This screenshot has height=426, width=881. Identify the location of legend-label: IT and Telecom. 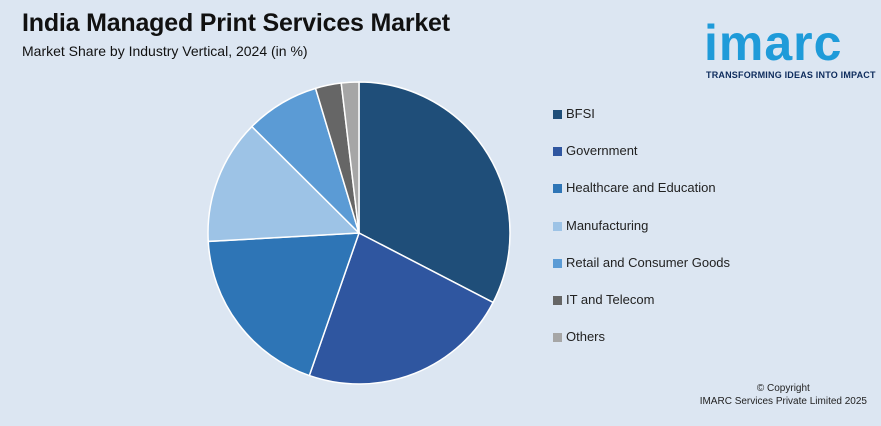
(610, 299).